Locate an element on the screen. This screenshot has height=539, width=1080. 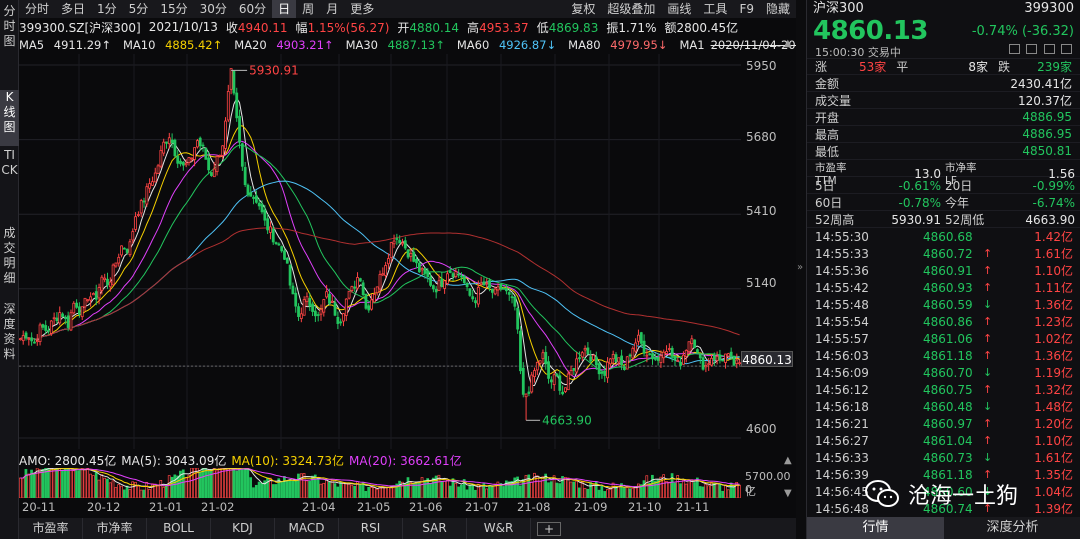
y-tick-label: 5680 is located at coordinates (761, 137).